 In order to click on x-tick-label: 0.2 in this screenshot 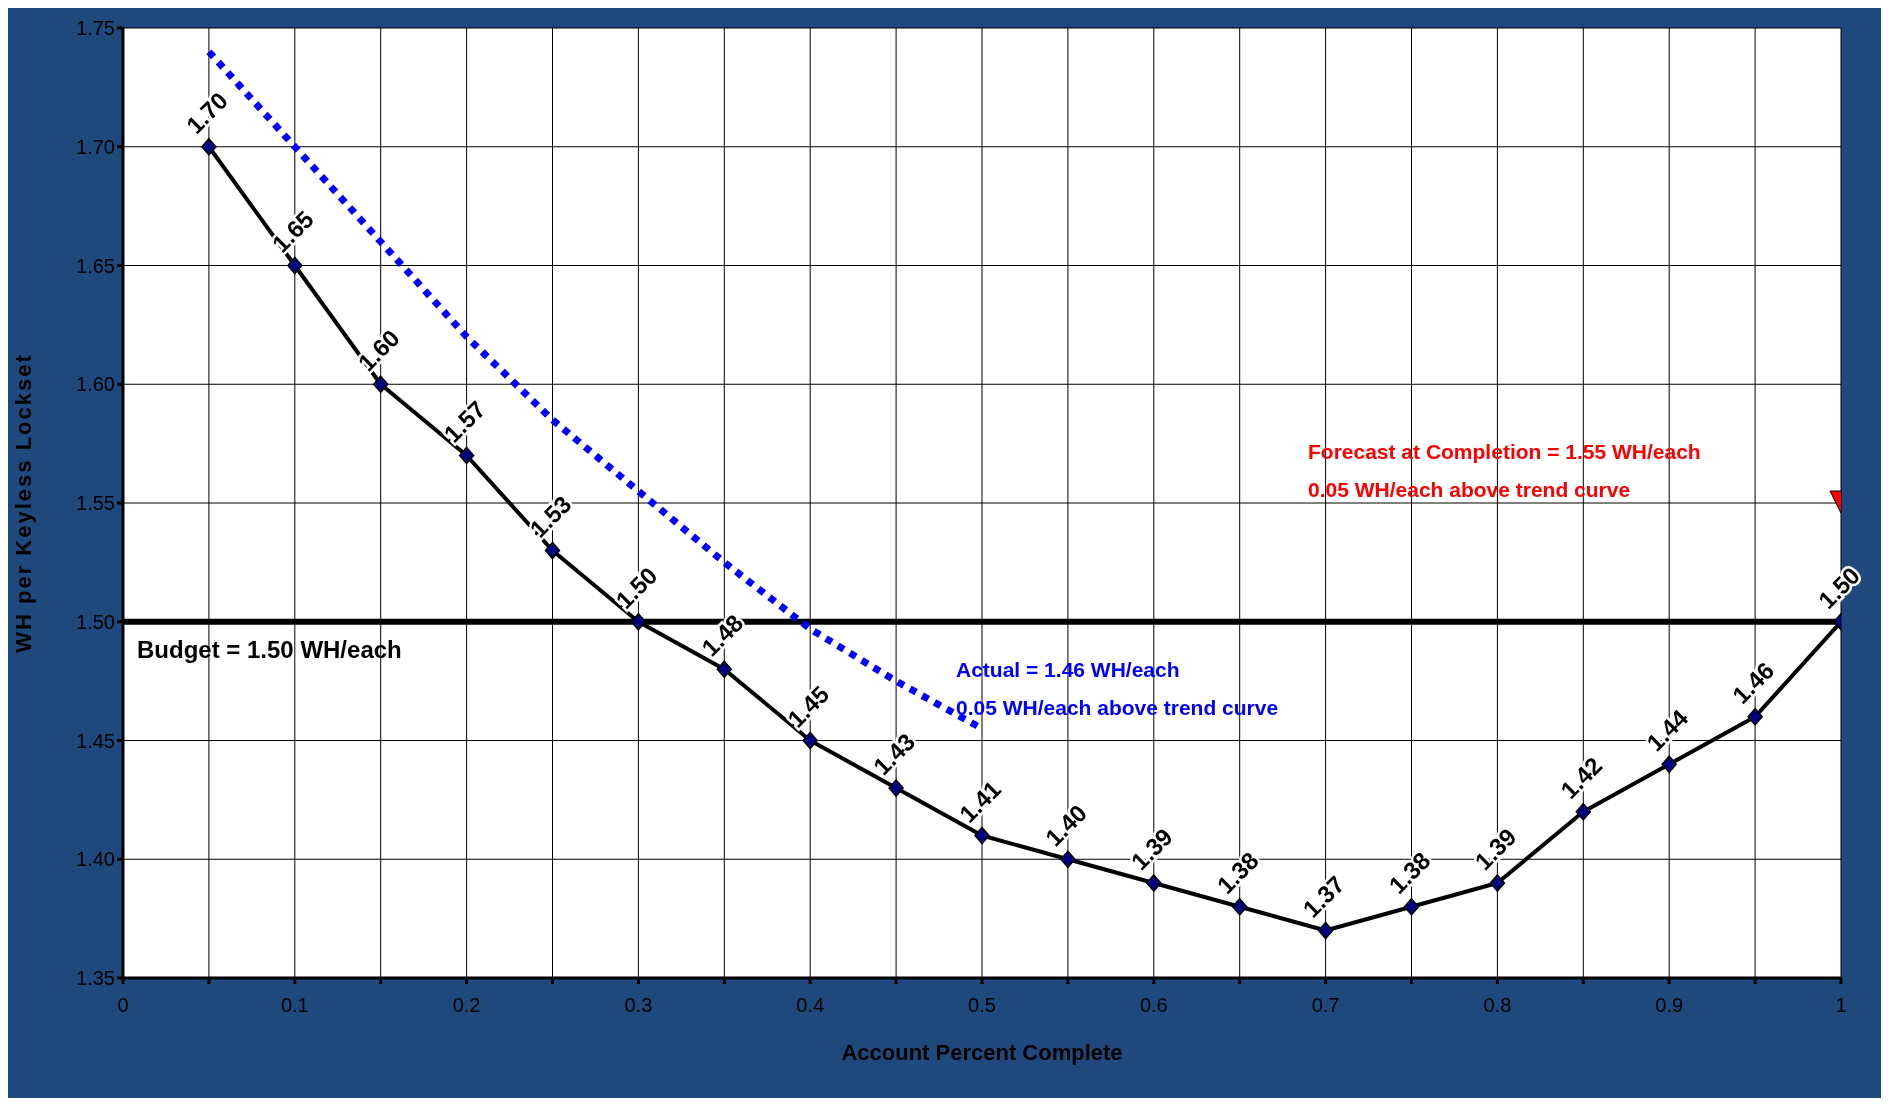, I will do `click(466, 1005)`.